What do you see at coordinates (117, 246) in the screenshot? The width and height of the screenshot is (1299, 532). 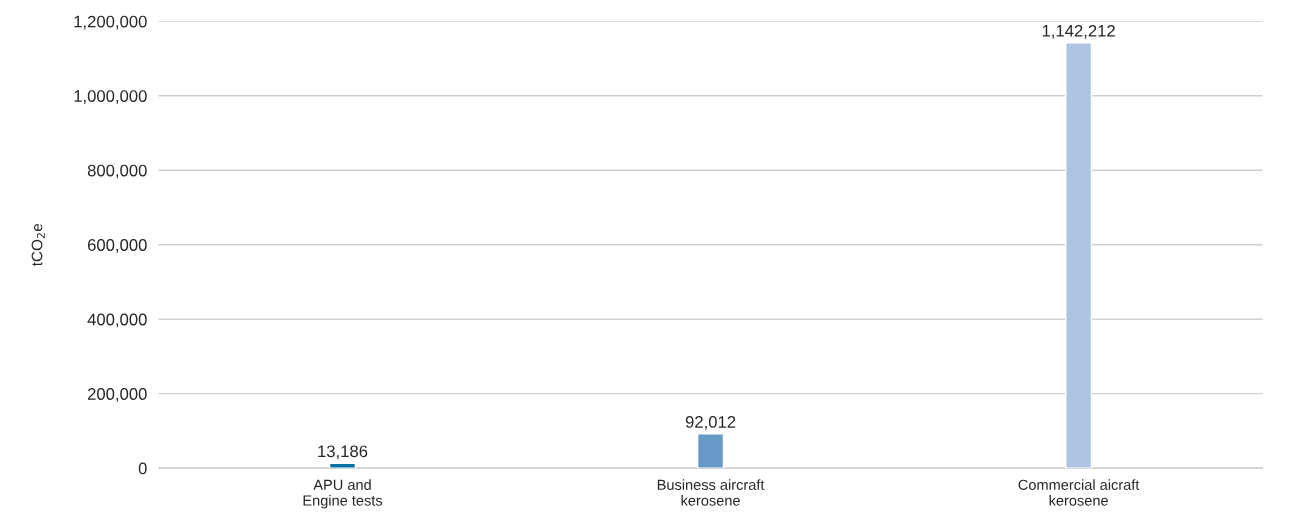 I see `y-tick-label: 600,000` at bounding box center [117, 246].